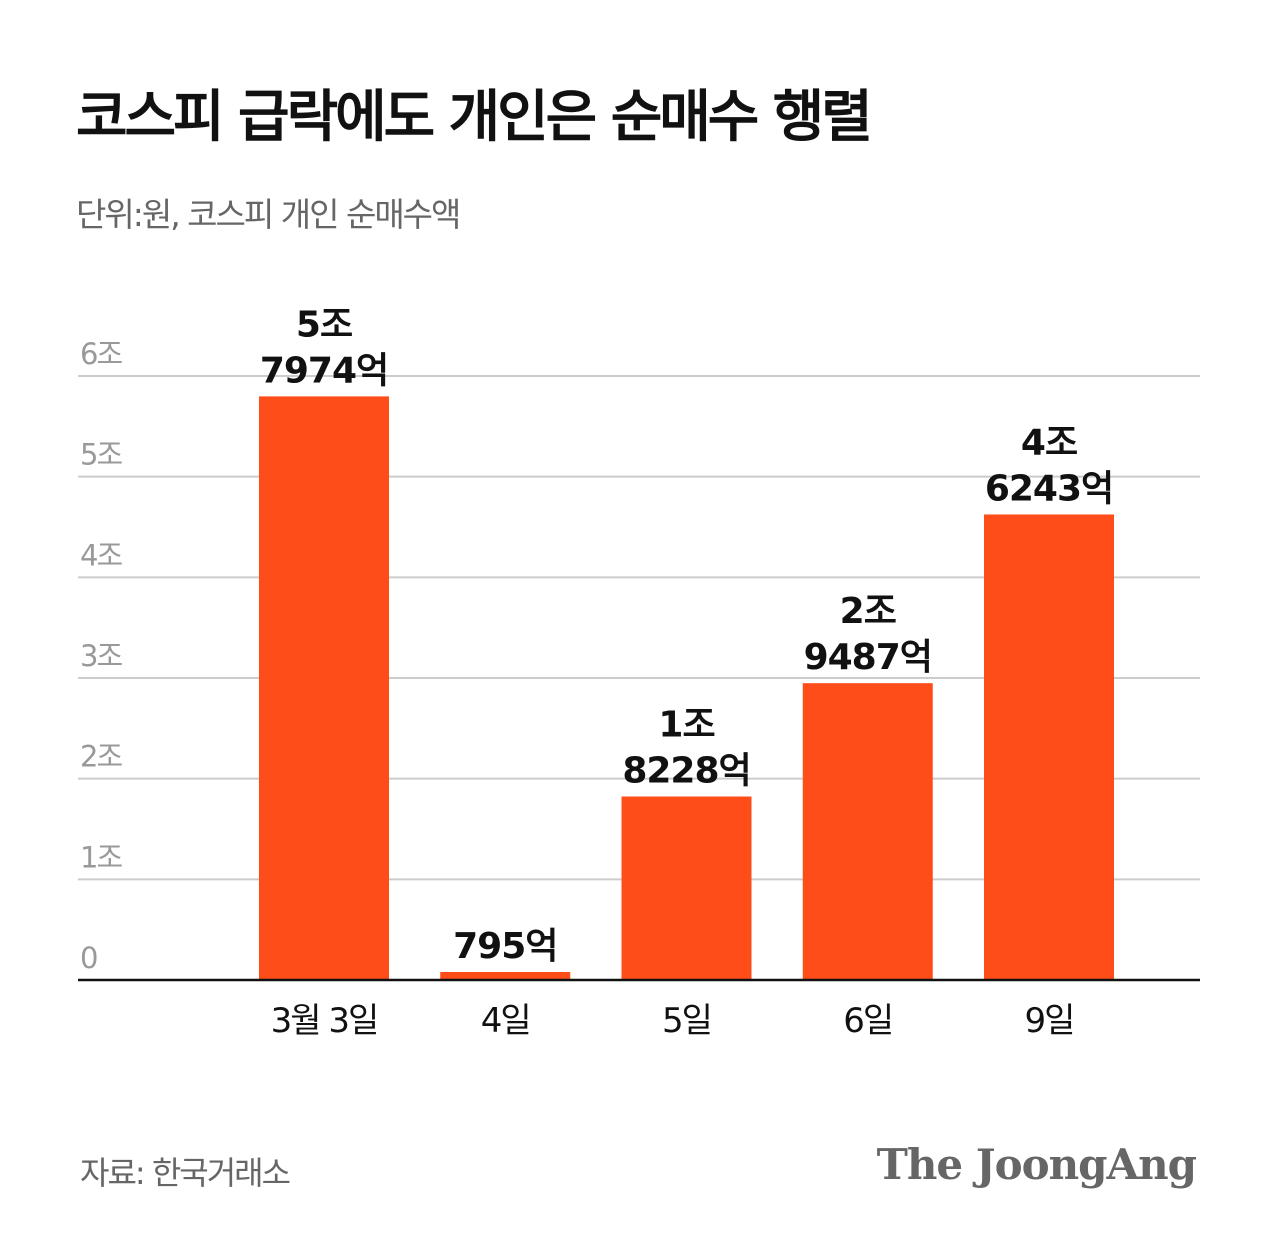 This screenshot has width=1280, height=1240. Describe the element at coordinates (686, 771) in the screenshot. I see `data-label: 8228억` at that location.